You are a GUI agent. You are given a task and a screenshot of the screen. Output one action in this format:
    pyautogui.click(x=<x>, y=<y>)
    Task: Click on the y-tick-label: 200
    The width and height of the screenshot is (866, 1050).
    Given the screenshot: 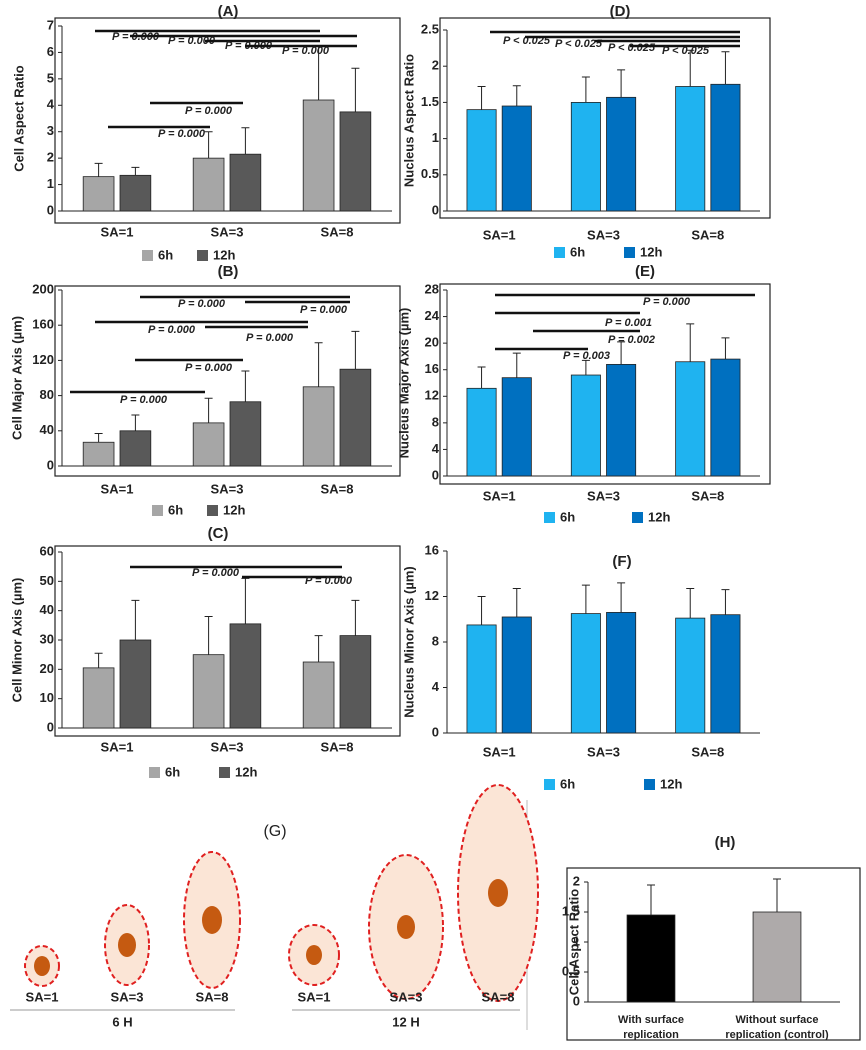 What is the action you would take?
    pyautogui.click(x=43, y=288)
    